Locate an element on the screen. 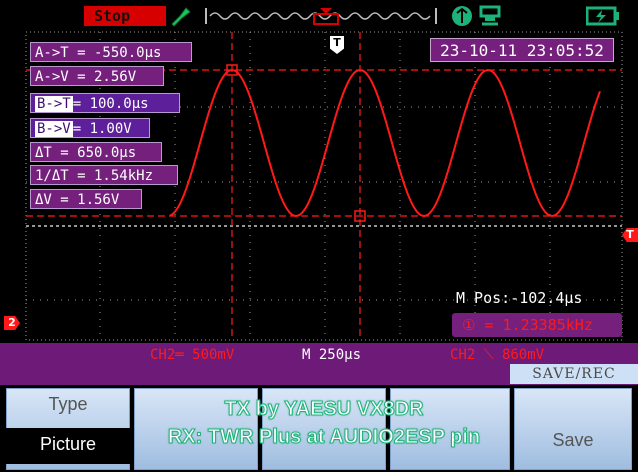  measure-a-time: A->T = -550.0µs is located at coordinates (111, 52).